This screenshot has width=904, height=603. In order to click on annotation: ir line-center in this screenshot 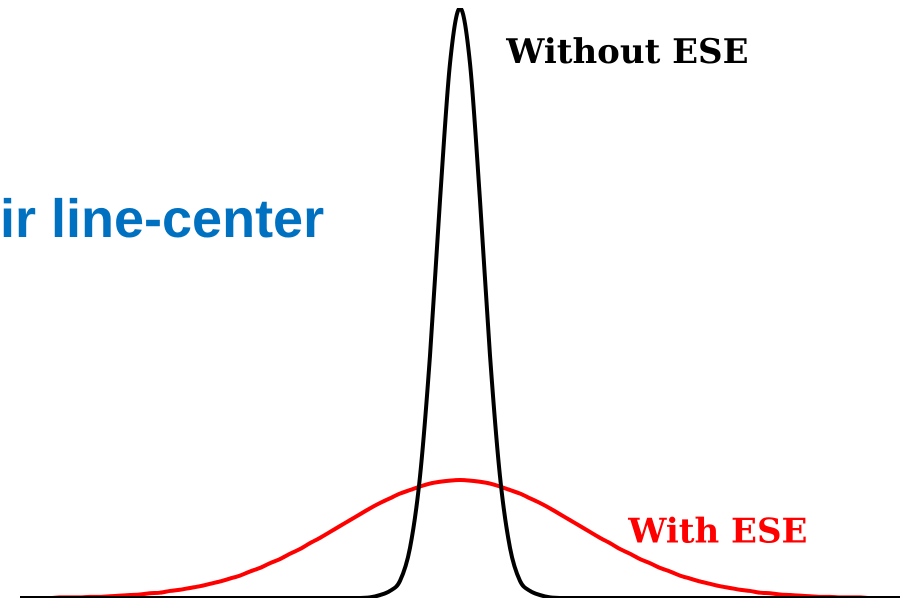, I will do `click(162, 219)`.